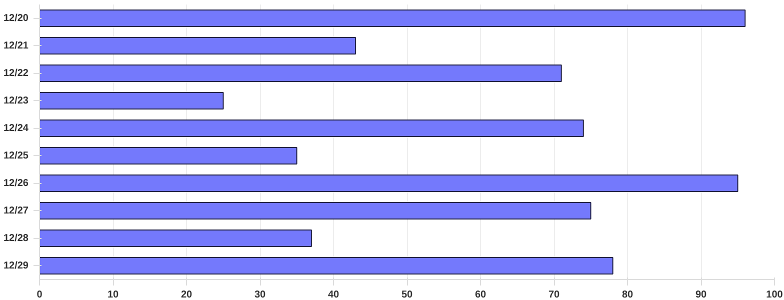  I want to click on x-tick-label: 30, so click(260, 295).